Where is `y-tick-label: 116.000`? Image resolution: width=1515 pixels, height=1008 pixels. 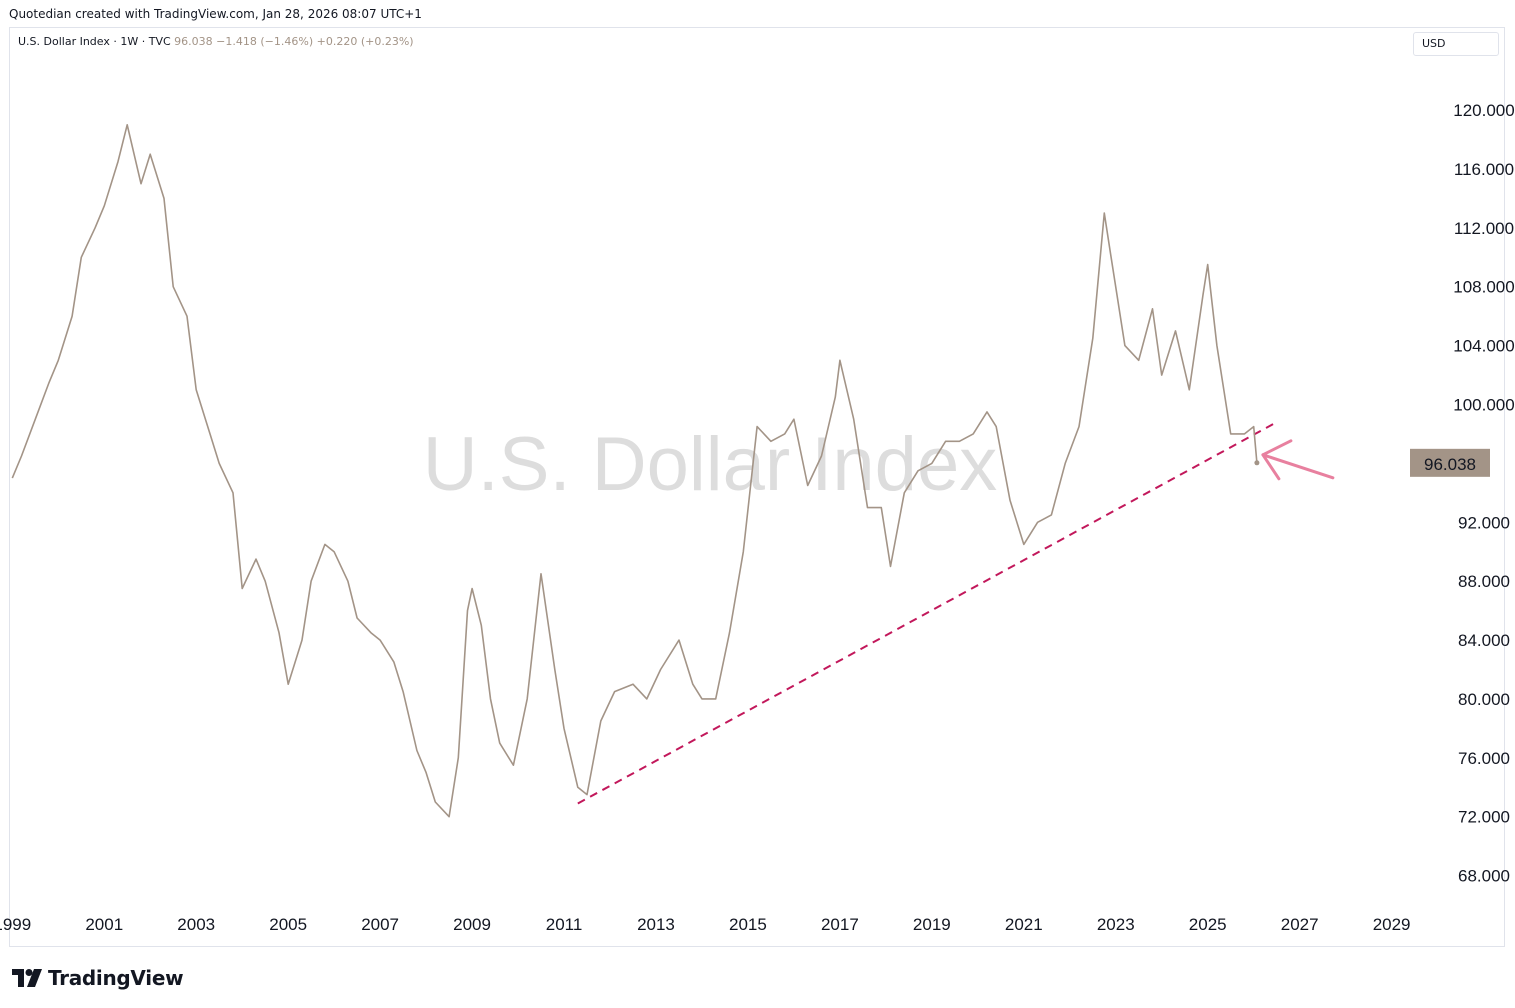
y-tick-label: 116.000 is located at coordinates (1484, 169).